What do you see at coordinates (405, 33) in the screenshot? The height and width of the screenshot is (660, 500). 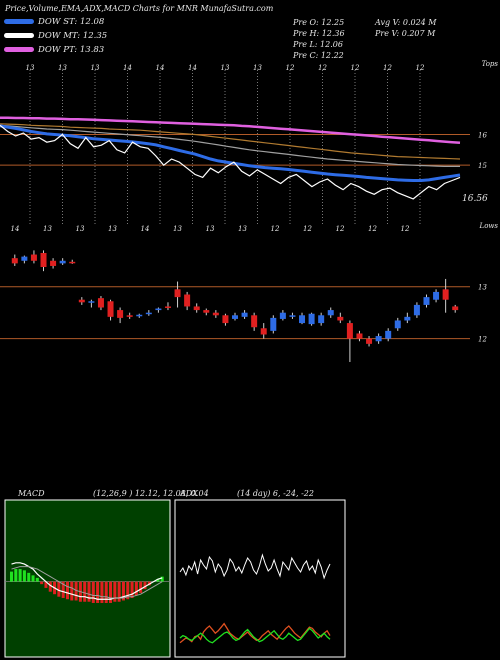 I see `quote-pre-vol: Pre V: 0.207 M` at bounding box center [405, 33].